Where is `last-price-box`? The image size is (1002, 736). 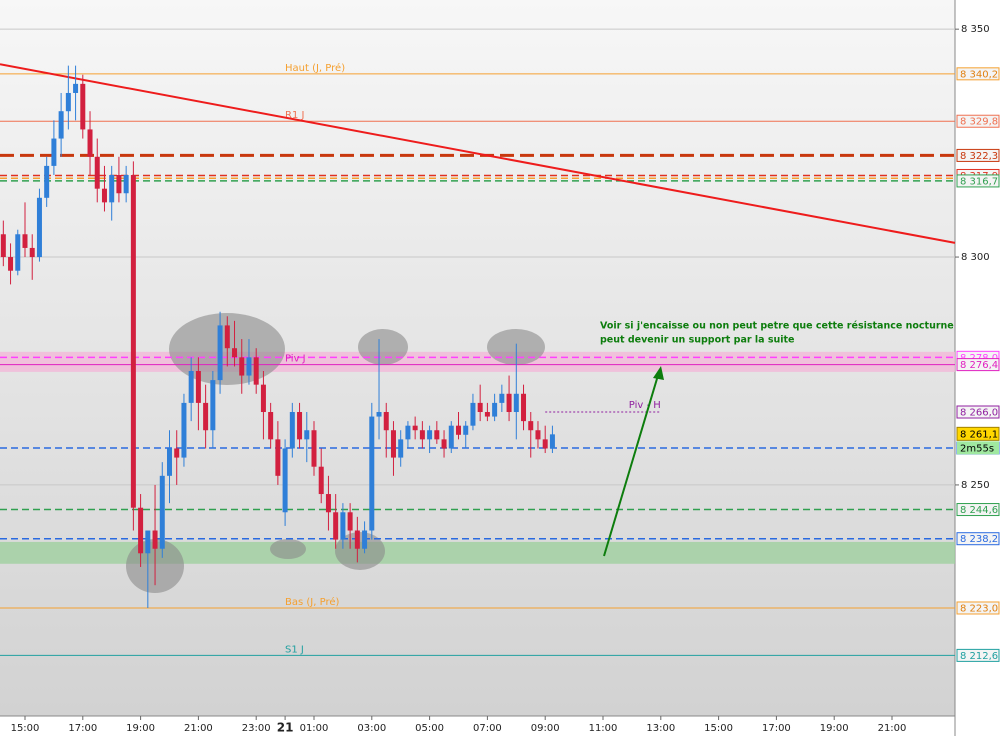
last-price-box is located at coordinates (978, 433).